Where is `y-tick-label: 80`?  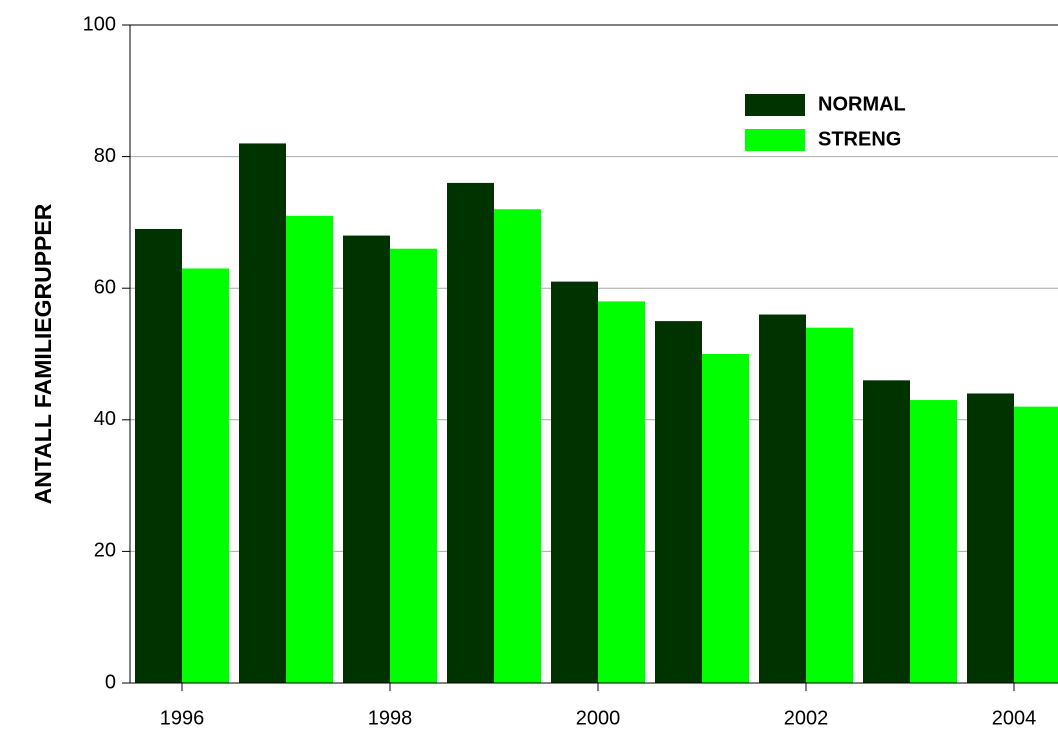
y-tick-label: 80 is located at coordinates (105, 156).